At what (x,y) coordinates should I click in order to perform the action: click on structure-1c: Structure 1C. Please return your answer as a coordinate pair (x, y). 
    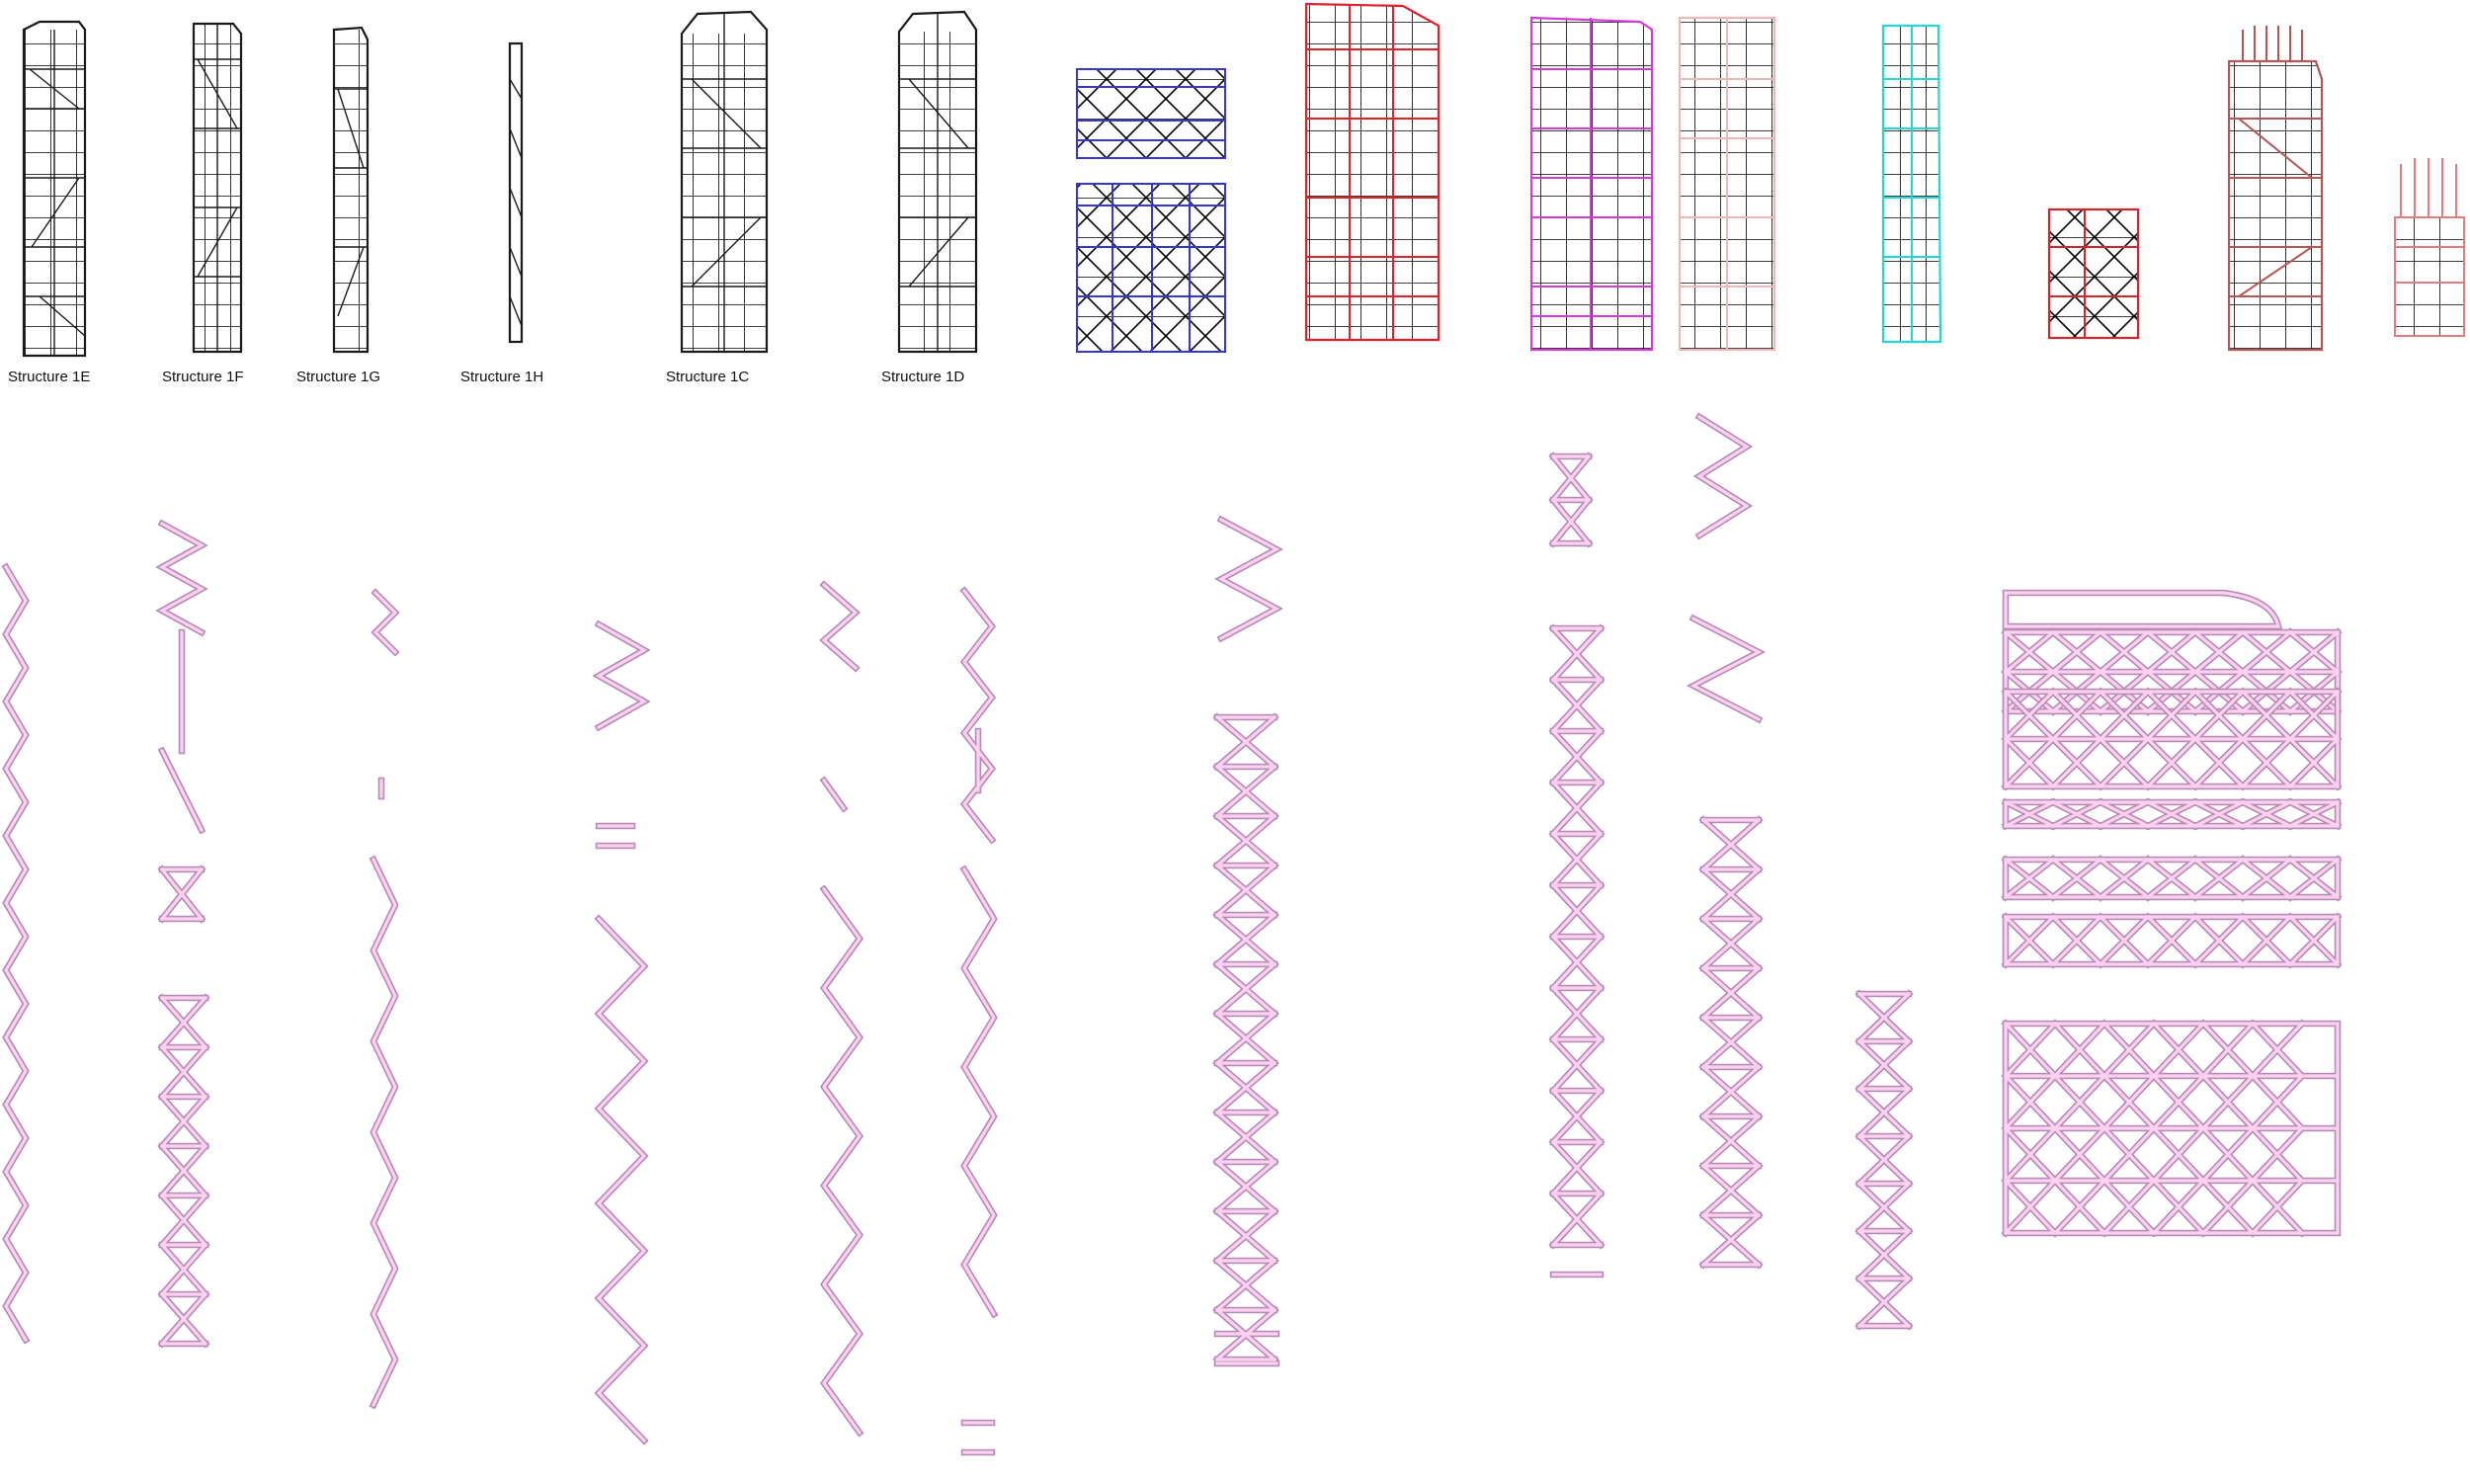
    Looking at the image, I should click on (717, 197).